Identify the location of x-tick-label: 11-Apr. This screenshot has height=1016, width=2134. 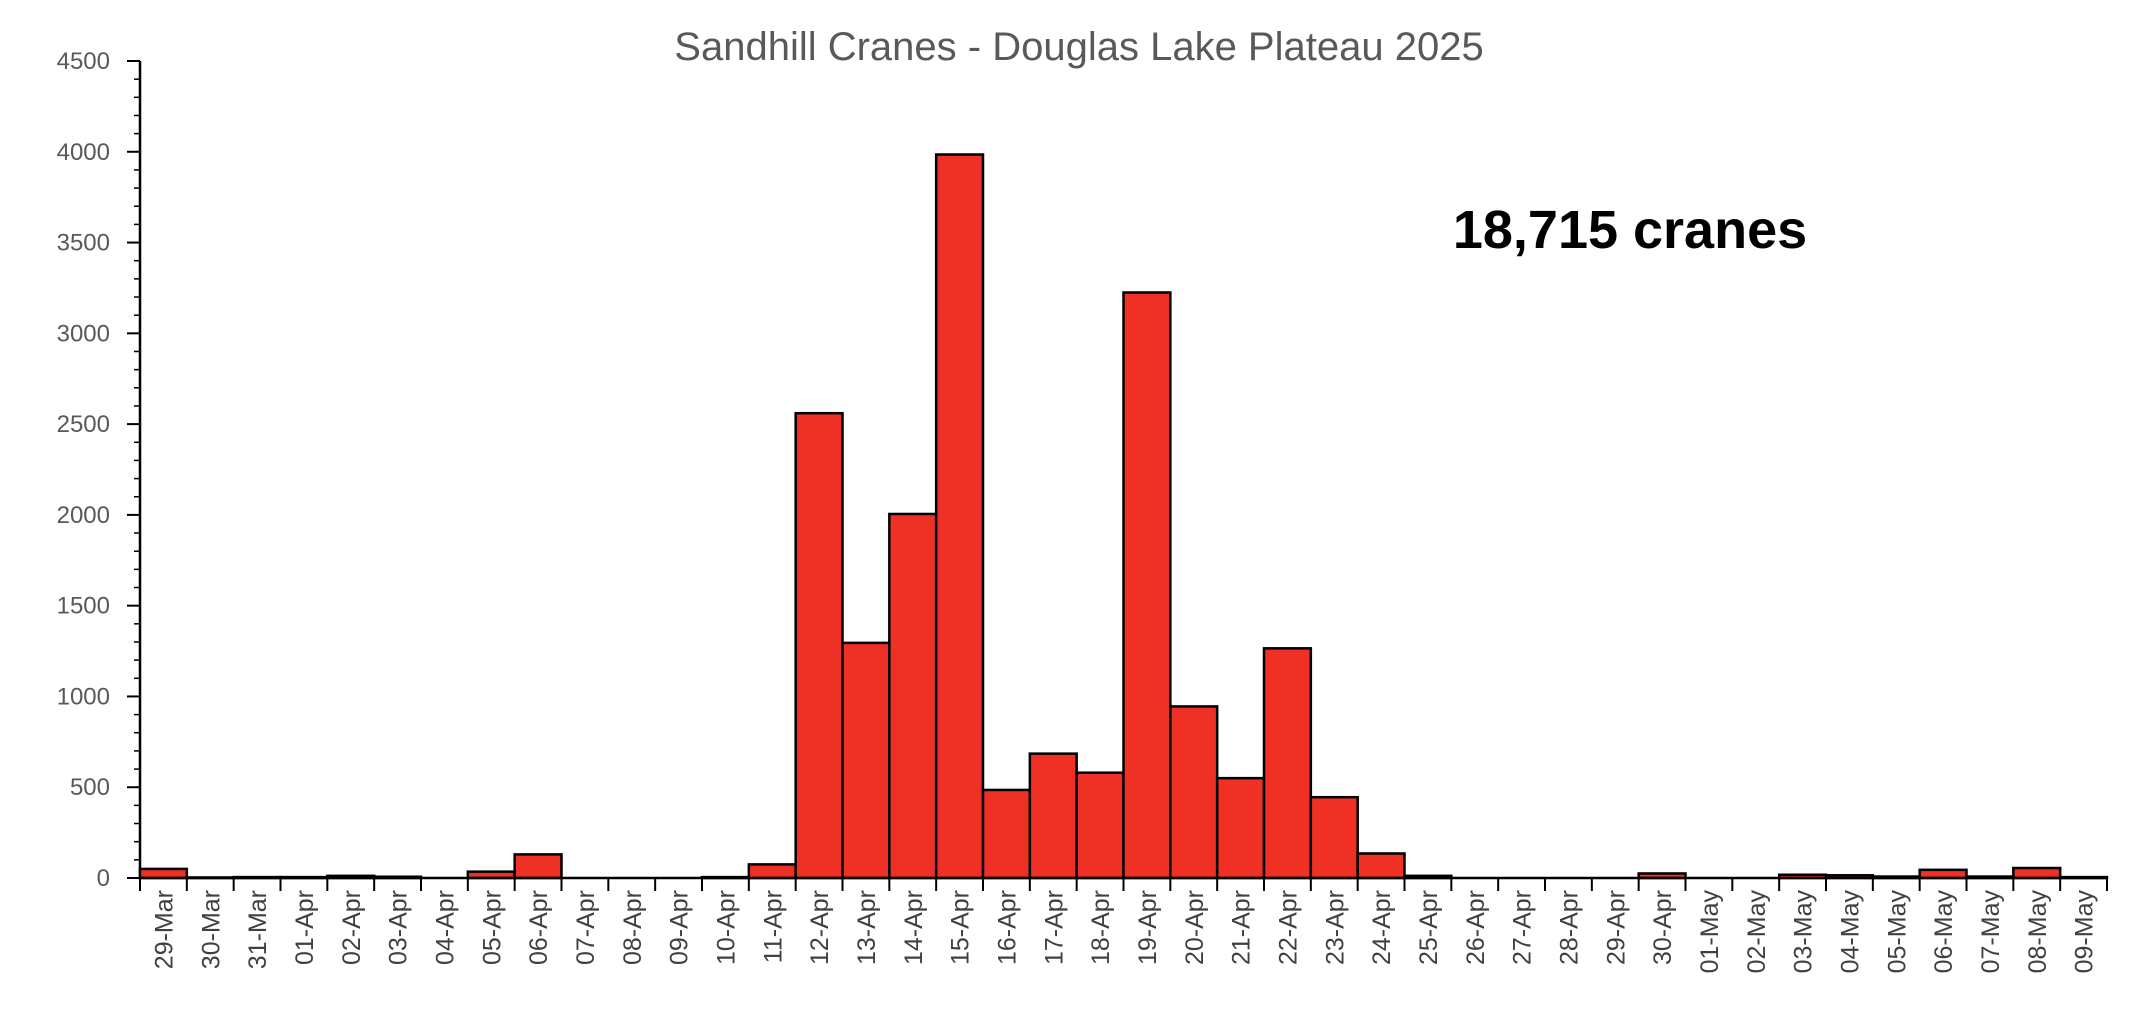
(773, 926).